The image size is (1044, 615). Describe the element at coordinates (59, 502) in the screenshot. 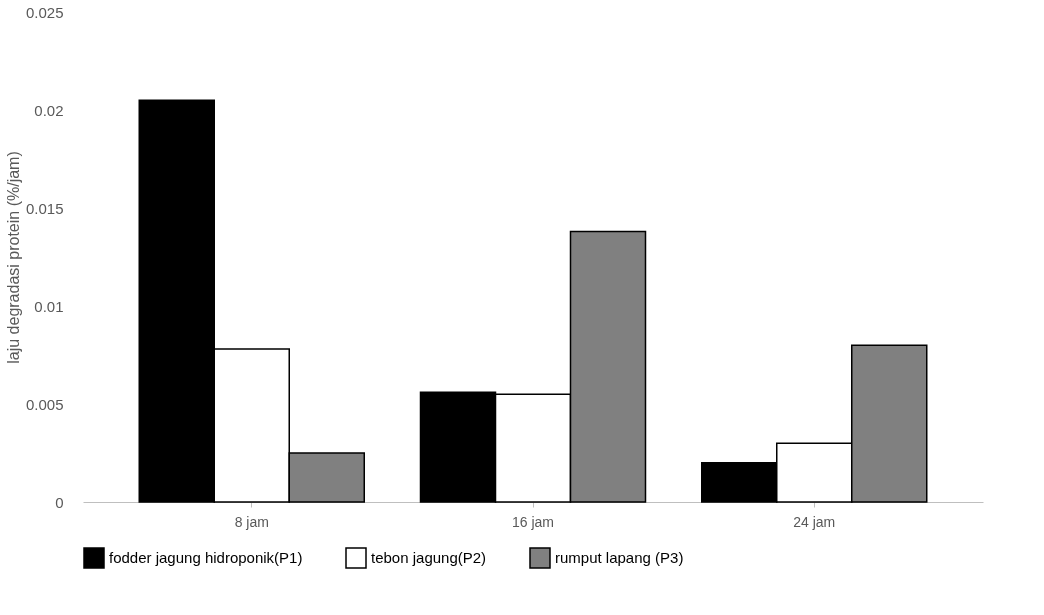

I see `y-tick-label: 0` at that location.